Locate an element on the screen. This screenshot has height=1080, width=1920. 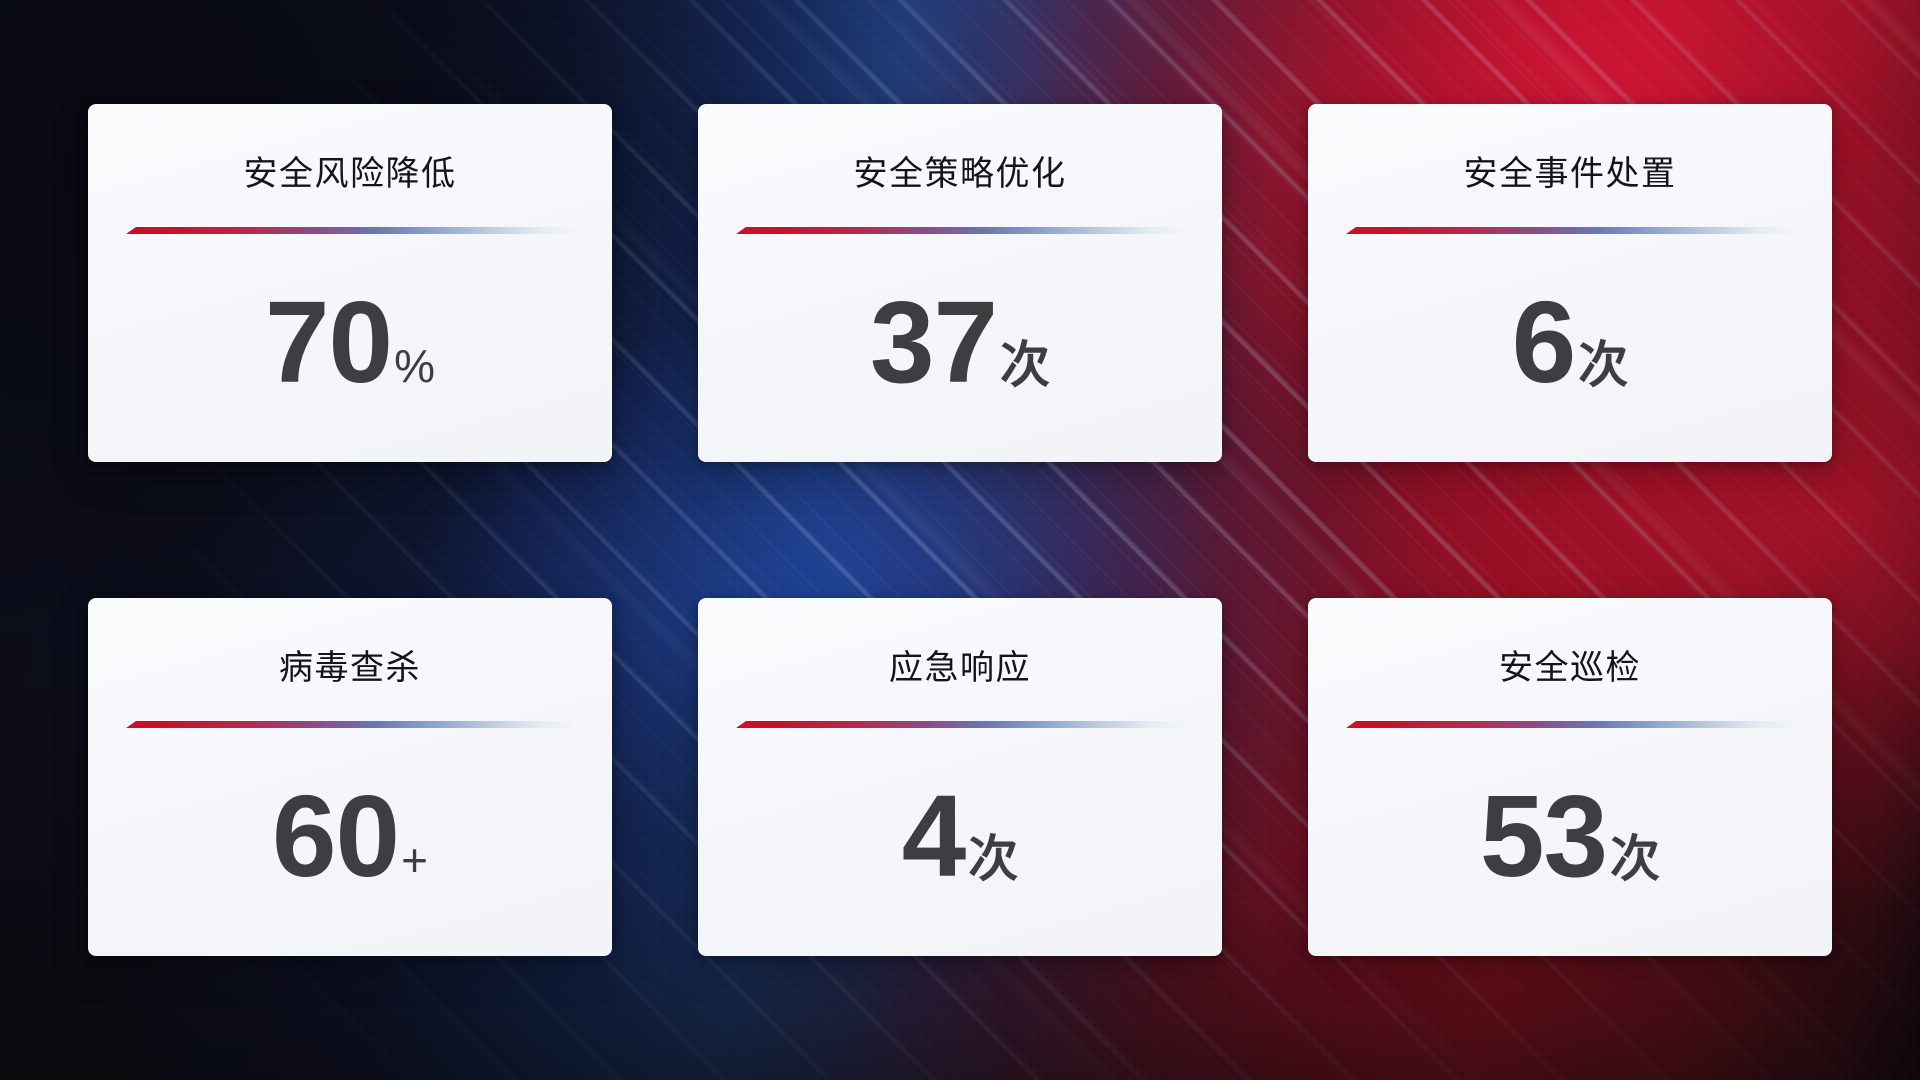
metric-card-value: 4 次 is located at coordinates (960, 836).